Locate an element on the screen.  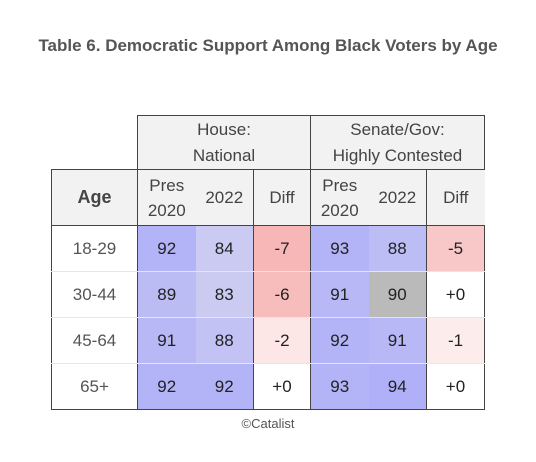
house-pres-cell: 91 is located at coordinates (166, 340).